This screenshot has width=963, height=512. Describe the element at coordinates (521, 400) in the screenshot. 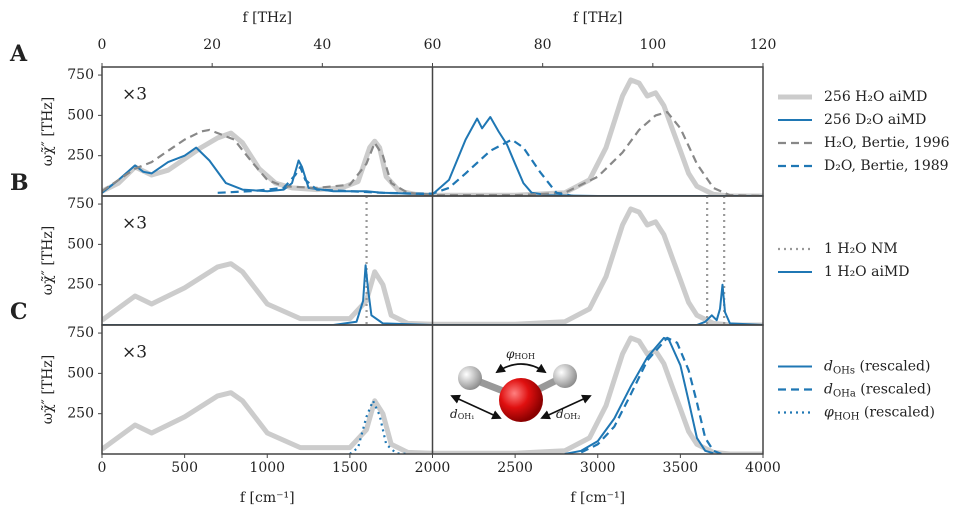

I see `oxygen-atom` at that location.